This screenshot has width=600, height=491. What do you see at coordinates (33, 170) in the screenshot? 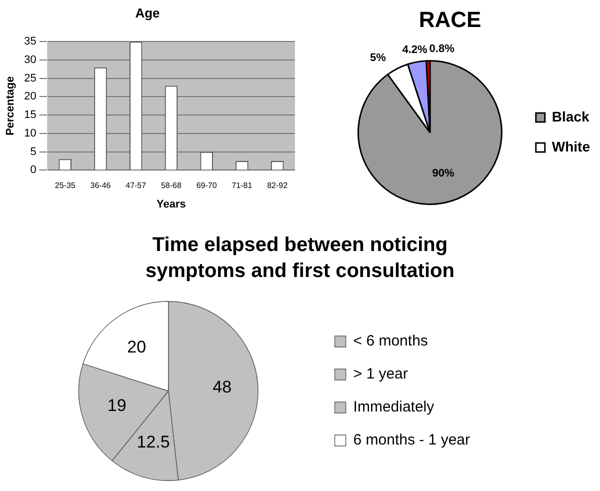
I see `y-tick-label: 0` at bounding box center [33, 170].